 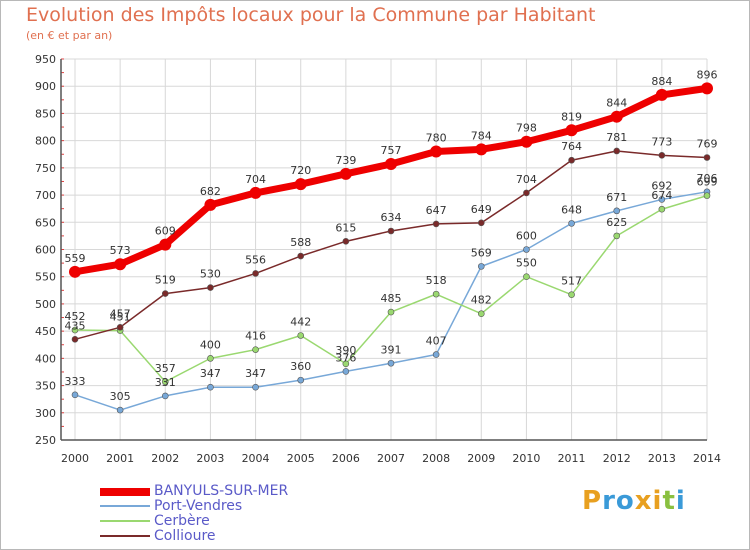 What do you see at coordinates (707, 178) in the screenshot?
I see `data-label: 706` at bounding box center [707, 178].